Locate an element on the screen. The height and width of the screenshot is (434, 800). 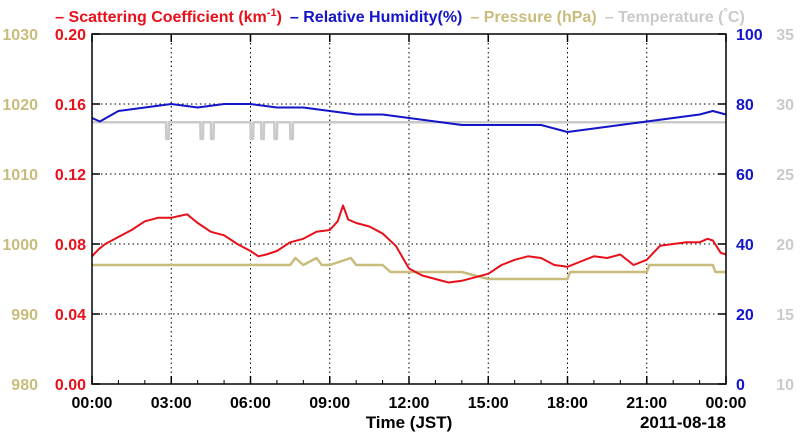
x-tick-label: 12:00 is located at coordinates (409, 403).